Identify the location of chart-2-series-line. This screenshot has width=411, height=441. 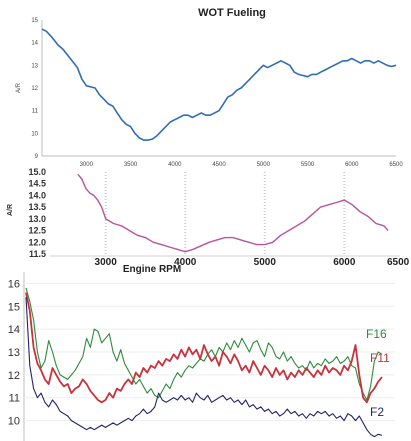
(233, 213).